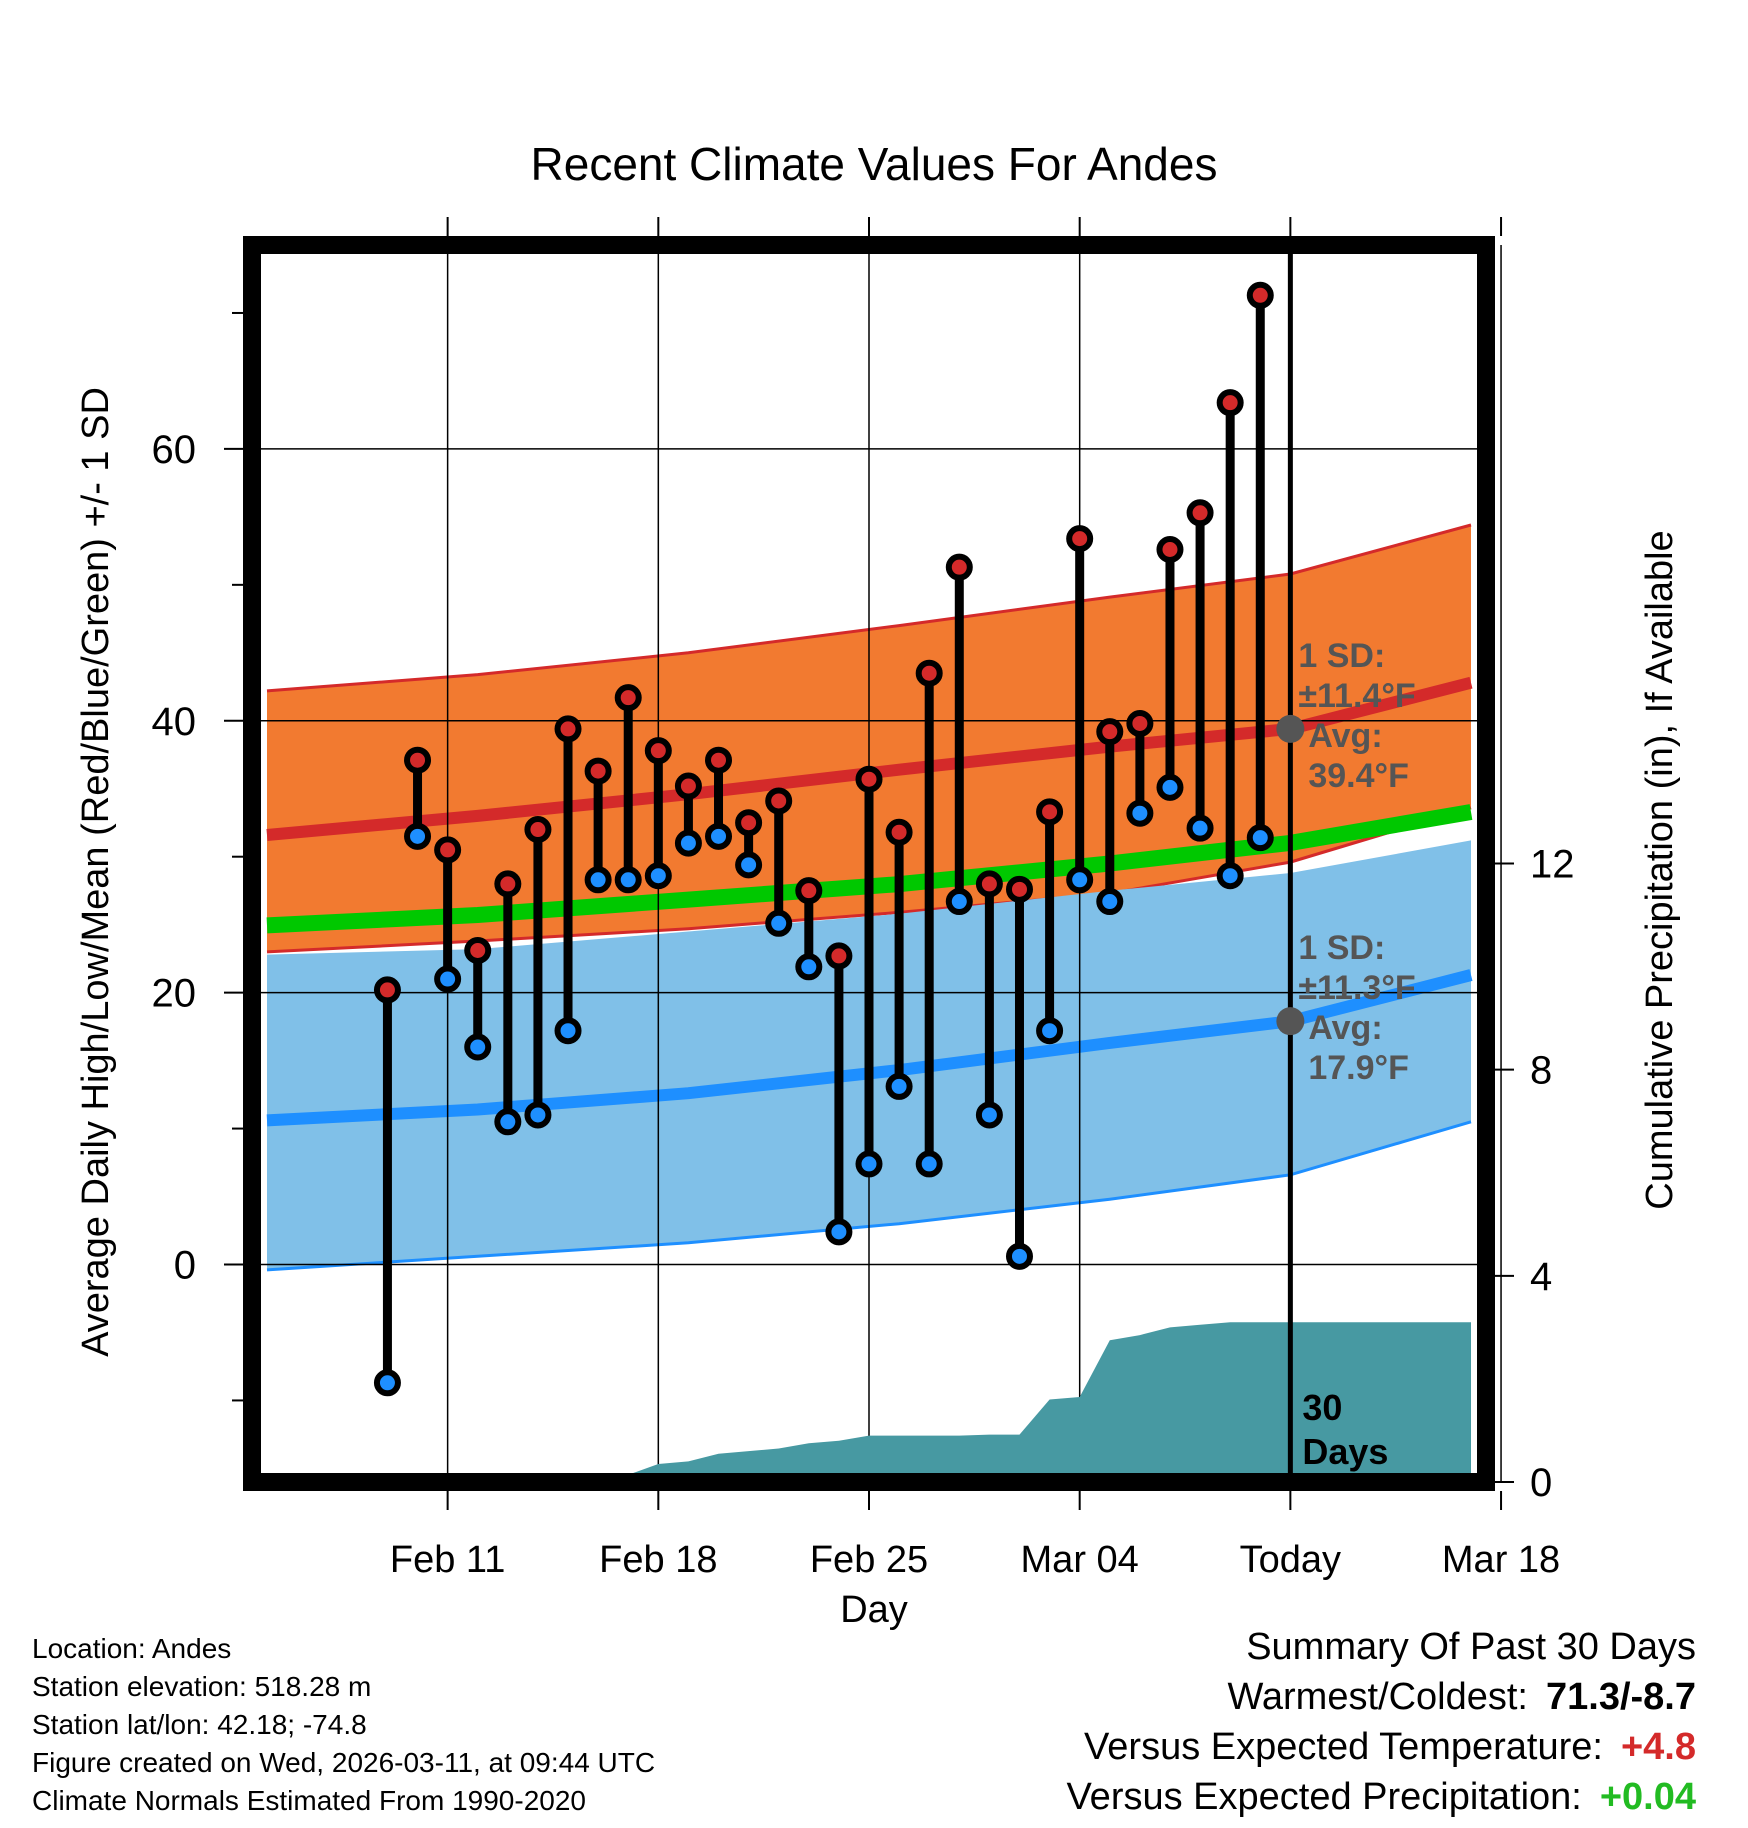  What do you see at coordinates (1356, 696) in the screenshot?
I see `sd-value: ±11.4°F` at bounding box center [1356, 696].